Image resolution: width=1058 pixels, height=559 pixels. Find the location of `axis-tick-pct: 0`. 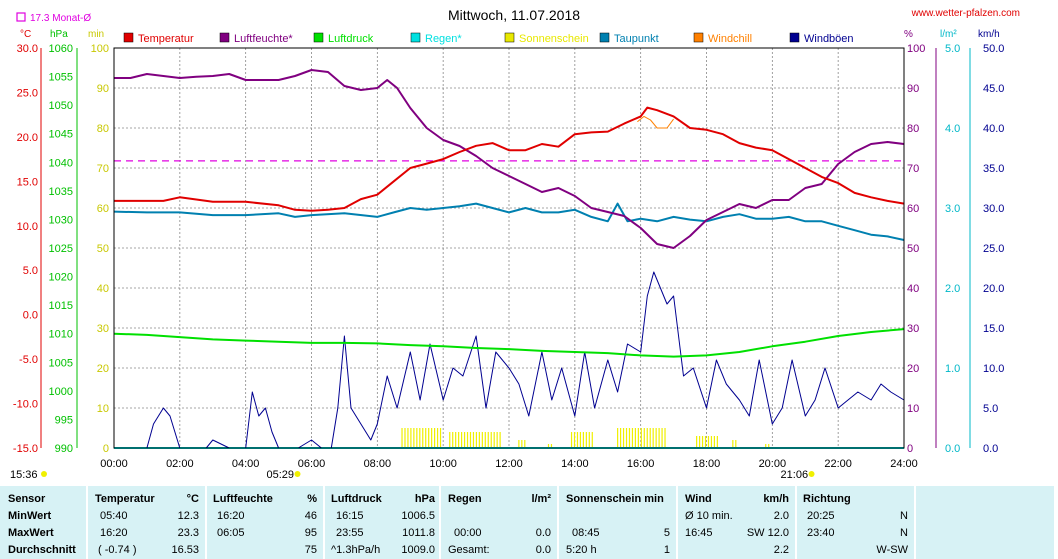

axis-tick-pct: 0 is located at coordinates (910, 449).